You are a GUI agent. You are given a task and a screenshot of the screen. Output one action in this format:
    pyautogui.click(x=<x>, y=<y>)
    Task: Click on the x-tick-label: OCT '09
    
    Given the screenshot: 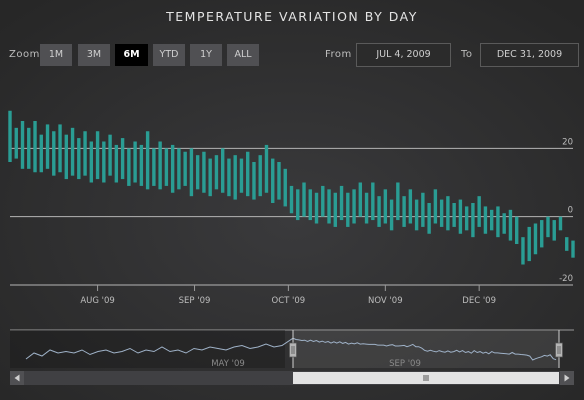 What is the action you would take?
    pyautogui.click(x=289, y=301)
    